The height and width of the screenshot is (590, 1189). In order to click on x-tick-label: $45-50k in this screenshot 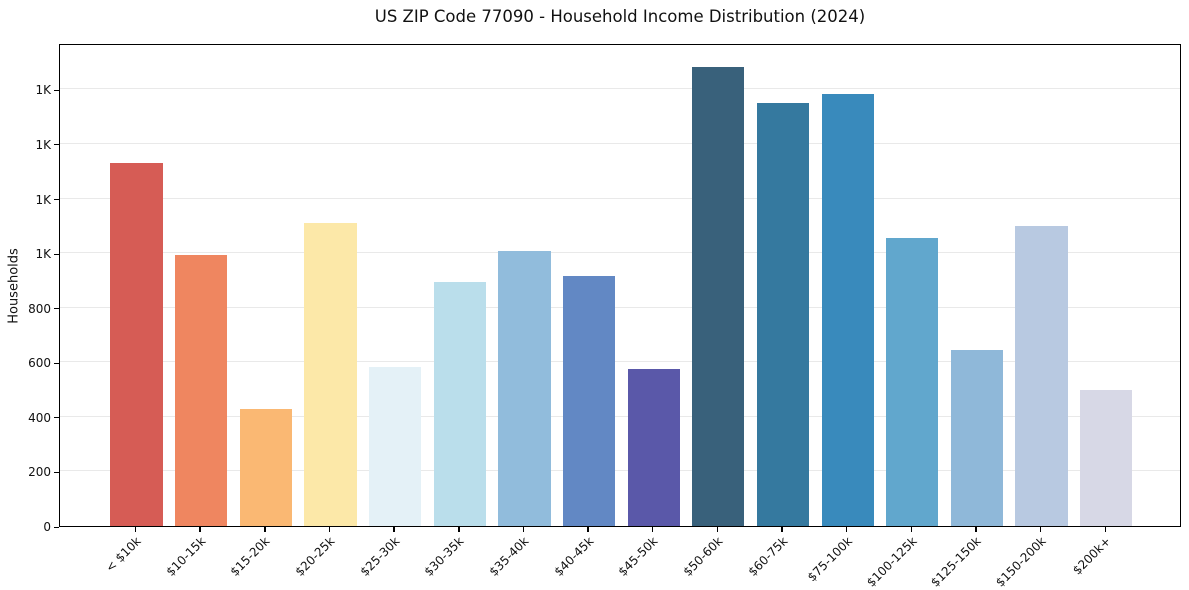, I will do `click(638, 556)`.